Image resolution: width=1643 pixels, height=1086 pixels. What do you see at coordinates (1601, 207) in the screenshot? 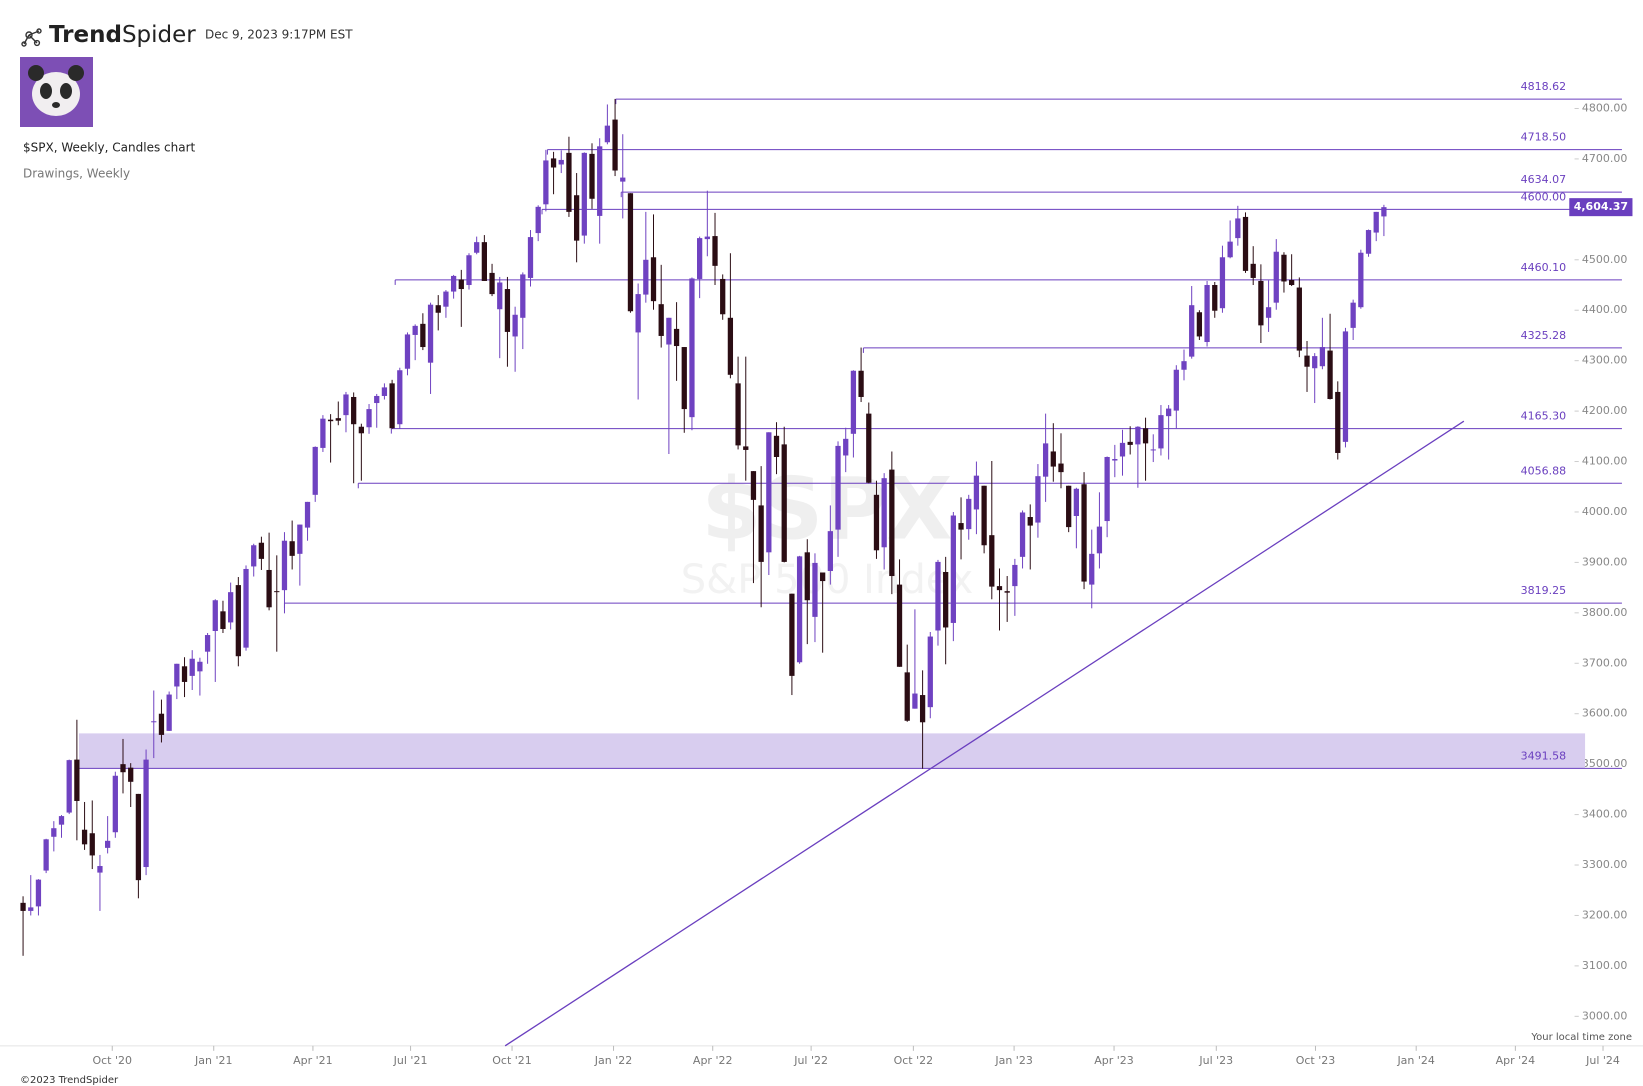
I see `last-price-tag` at bounding box center [1601, 207].